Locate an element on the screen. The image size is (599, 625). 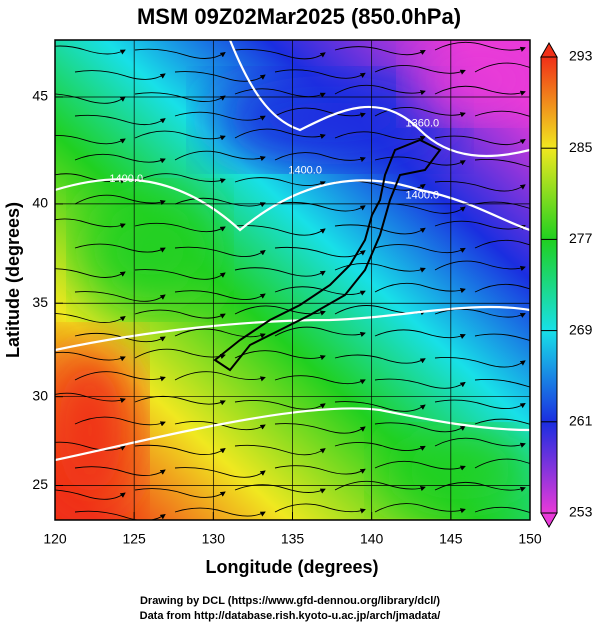
colorbar-tick-label: 253 is located at coordinates (581, 512).